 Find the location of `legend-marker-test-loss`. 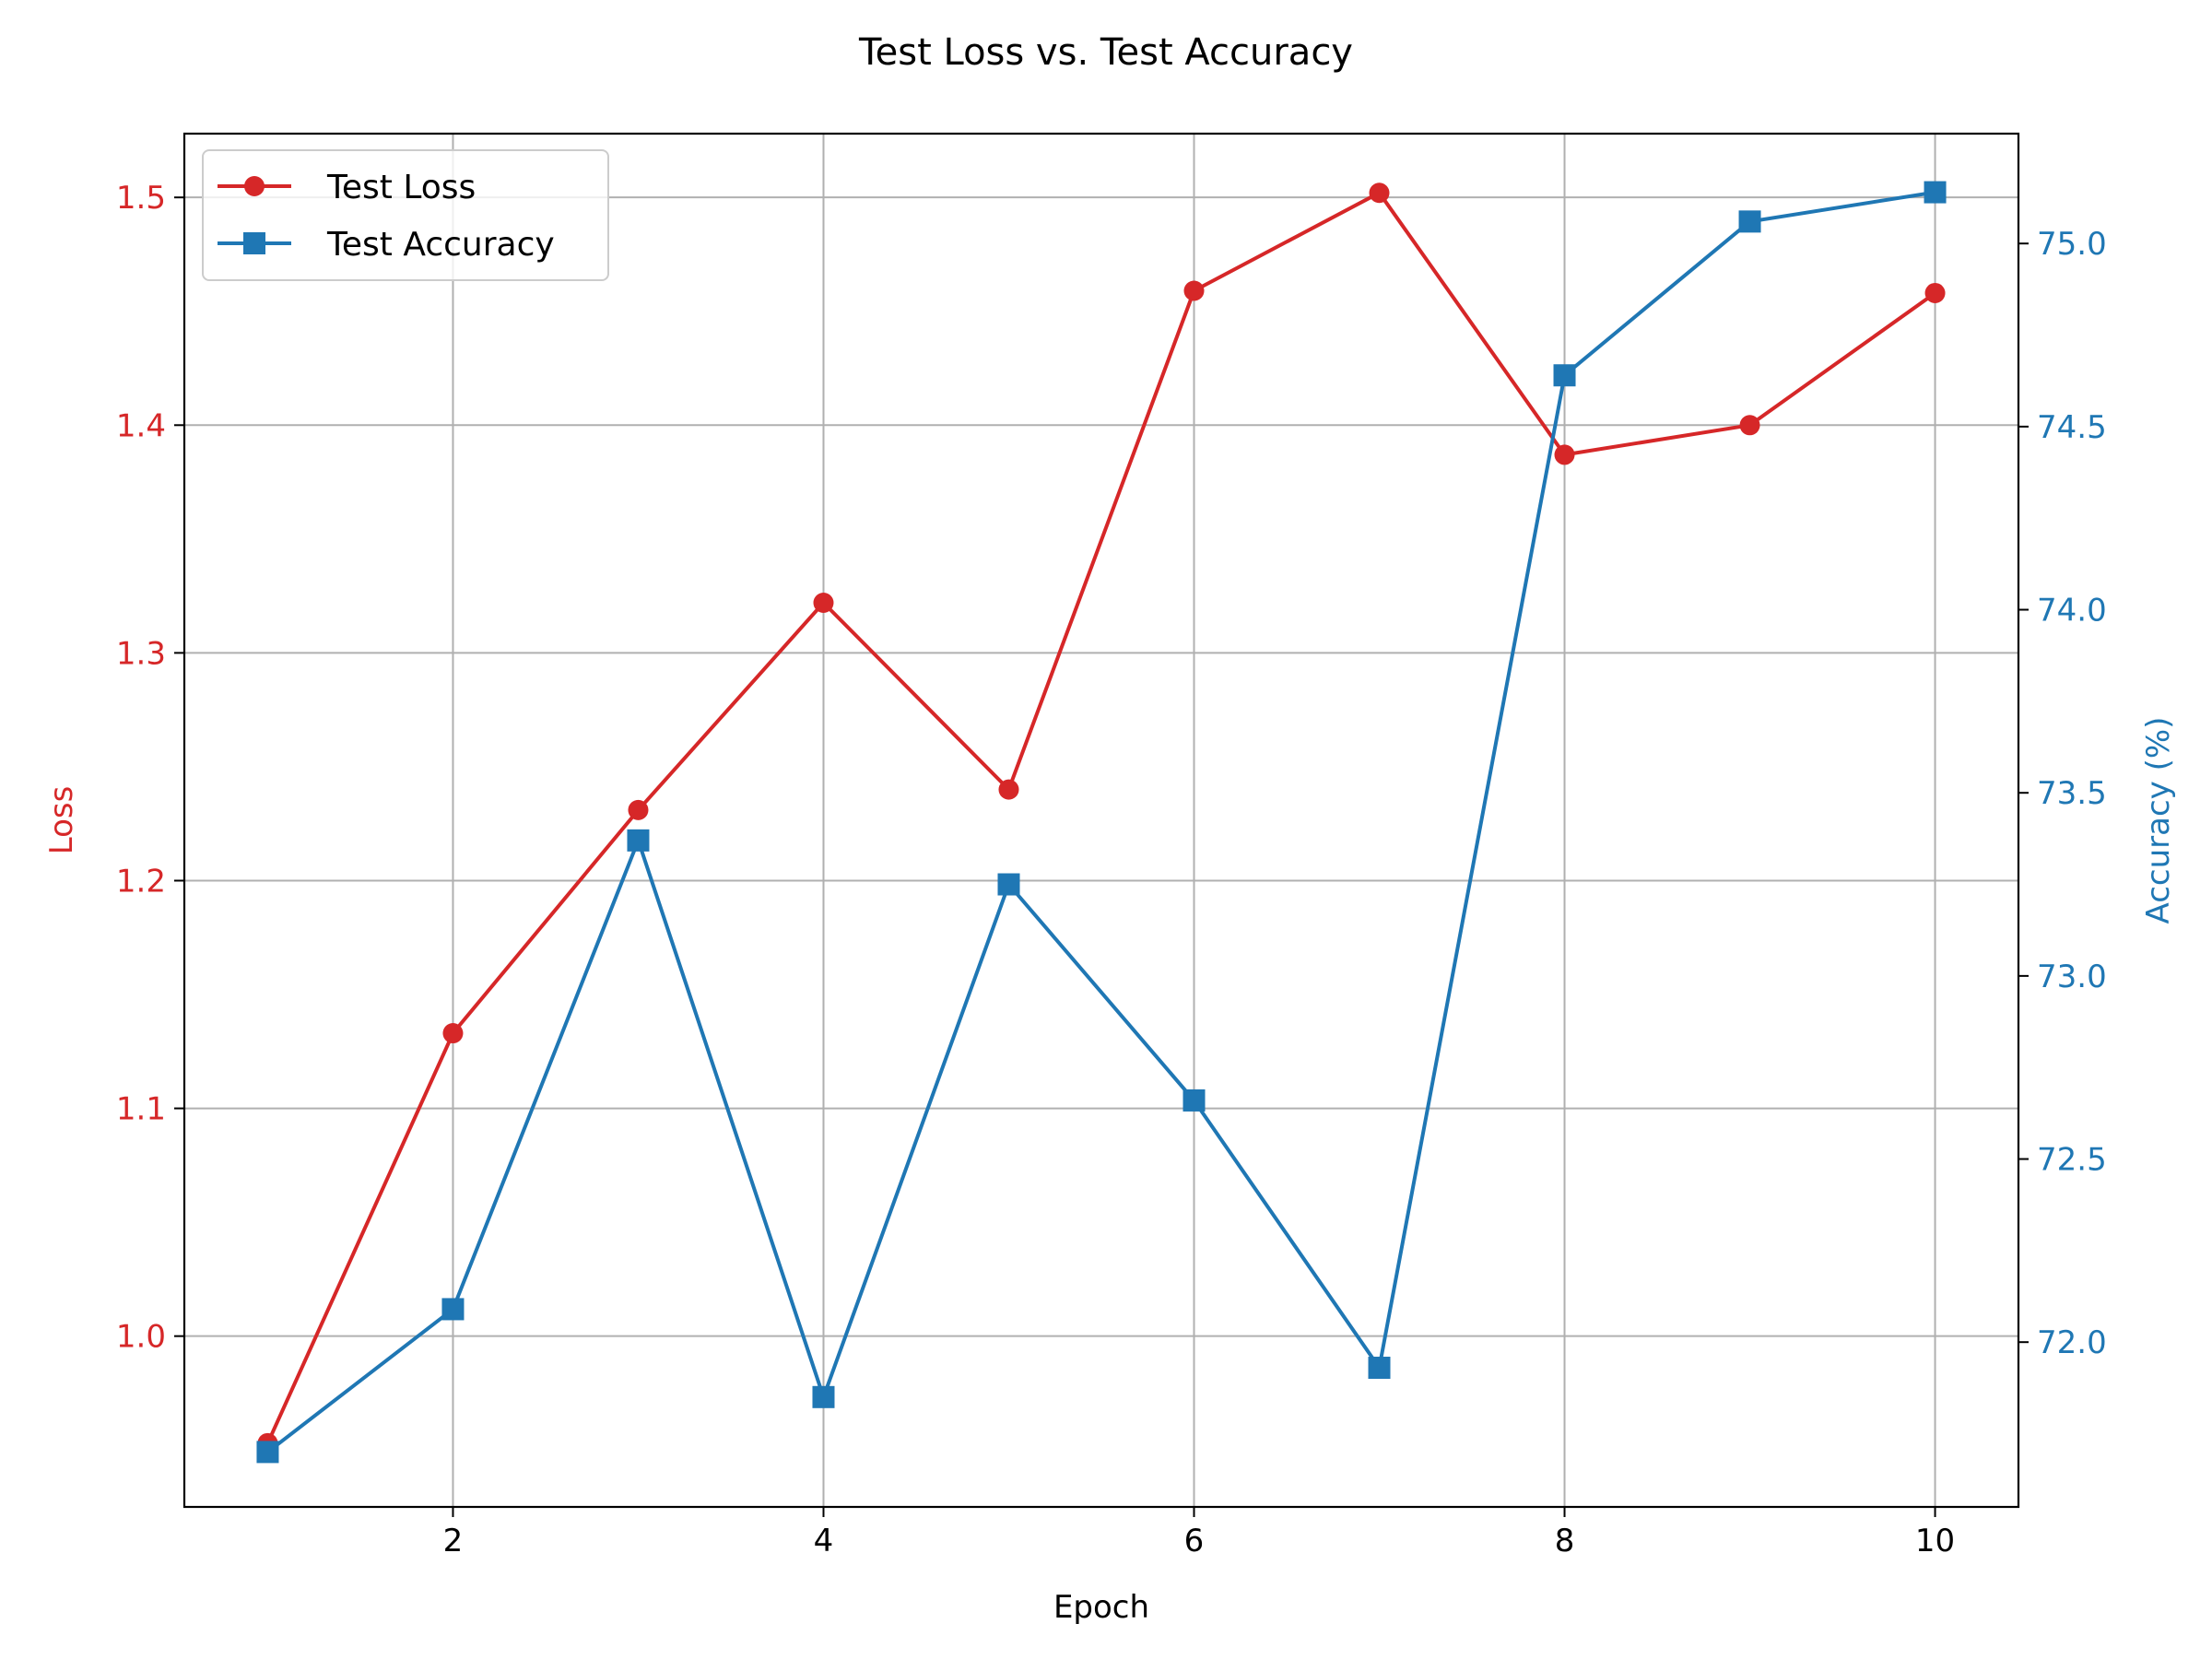

legend-marker-test-loss is located at coordinates (254, 186).